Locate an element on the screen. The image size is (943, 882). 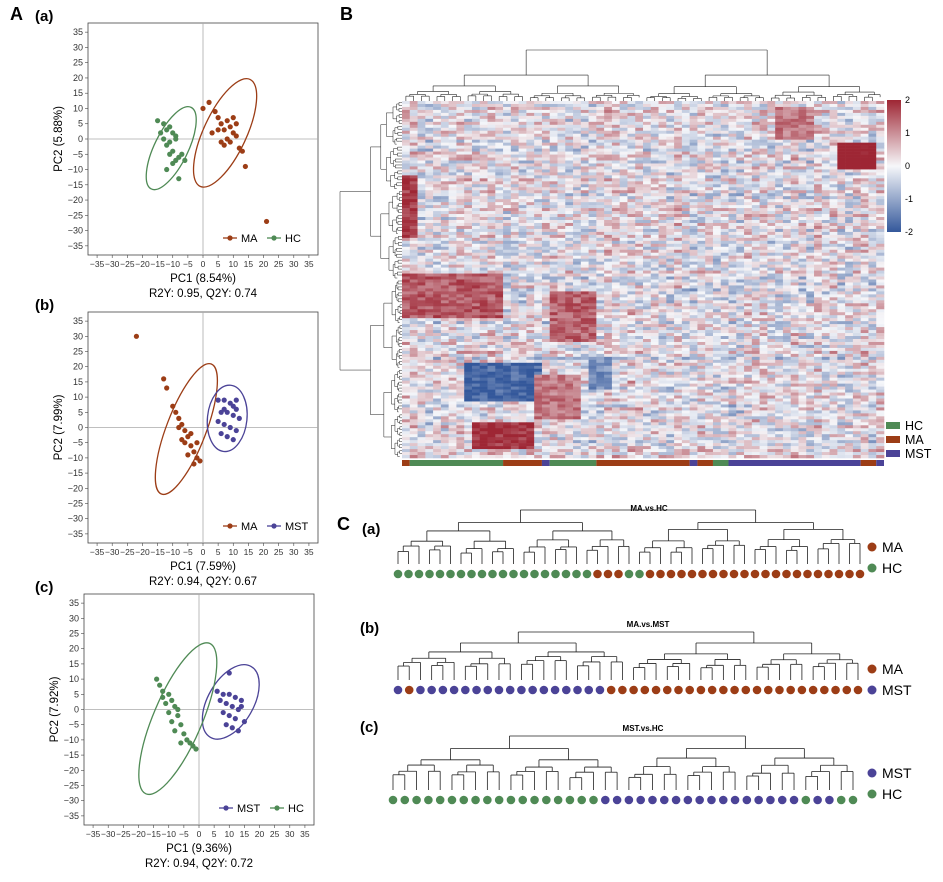
sublabel-a-a: (a) is located at coordinates (44, 16).